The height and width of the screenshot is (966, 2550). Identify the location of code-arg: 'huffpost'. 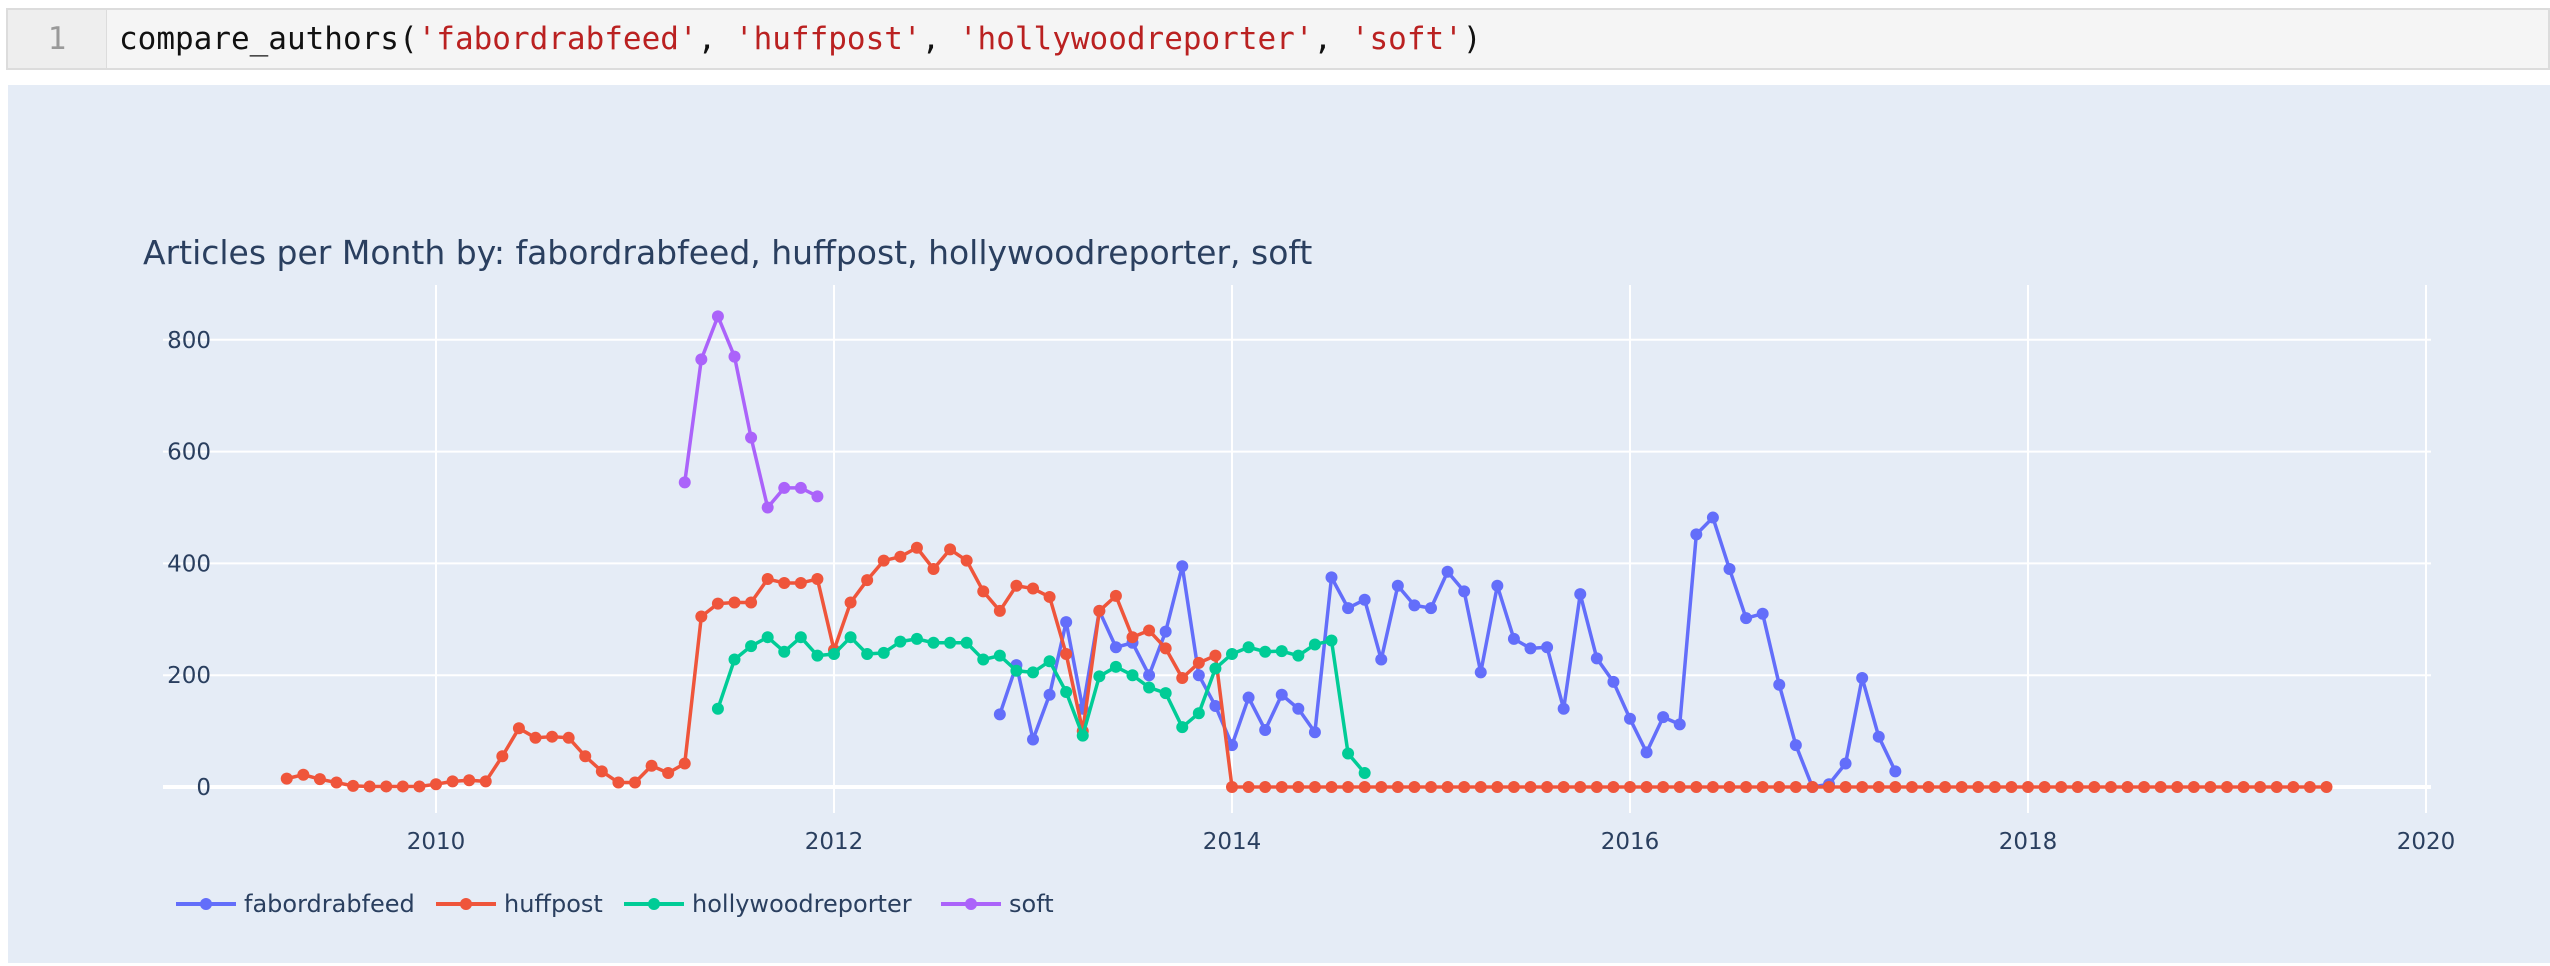
(828, 39).